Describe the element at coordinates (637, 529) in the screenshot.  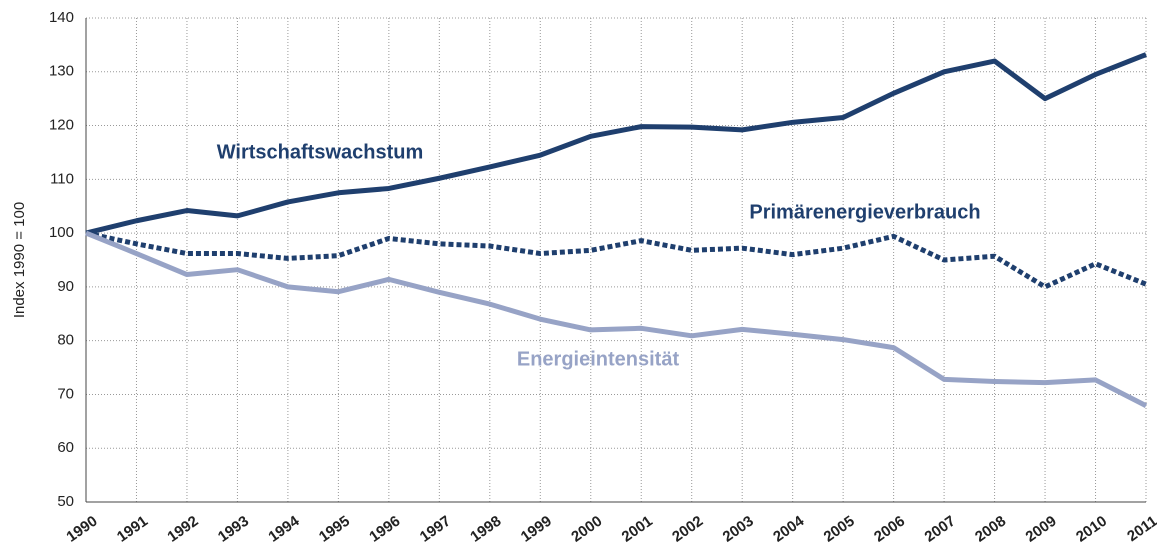
I see `x-tick-label: 2001` at that location.